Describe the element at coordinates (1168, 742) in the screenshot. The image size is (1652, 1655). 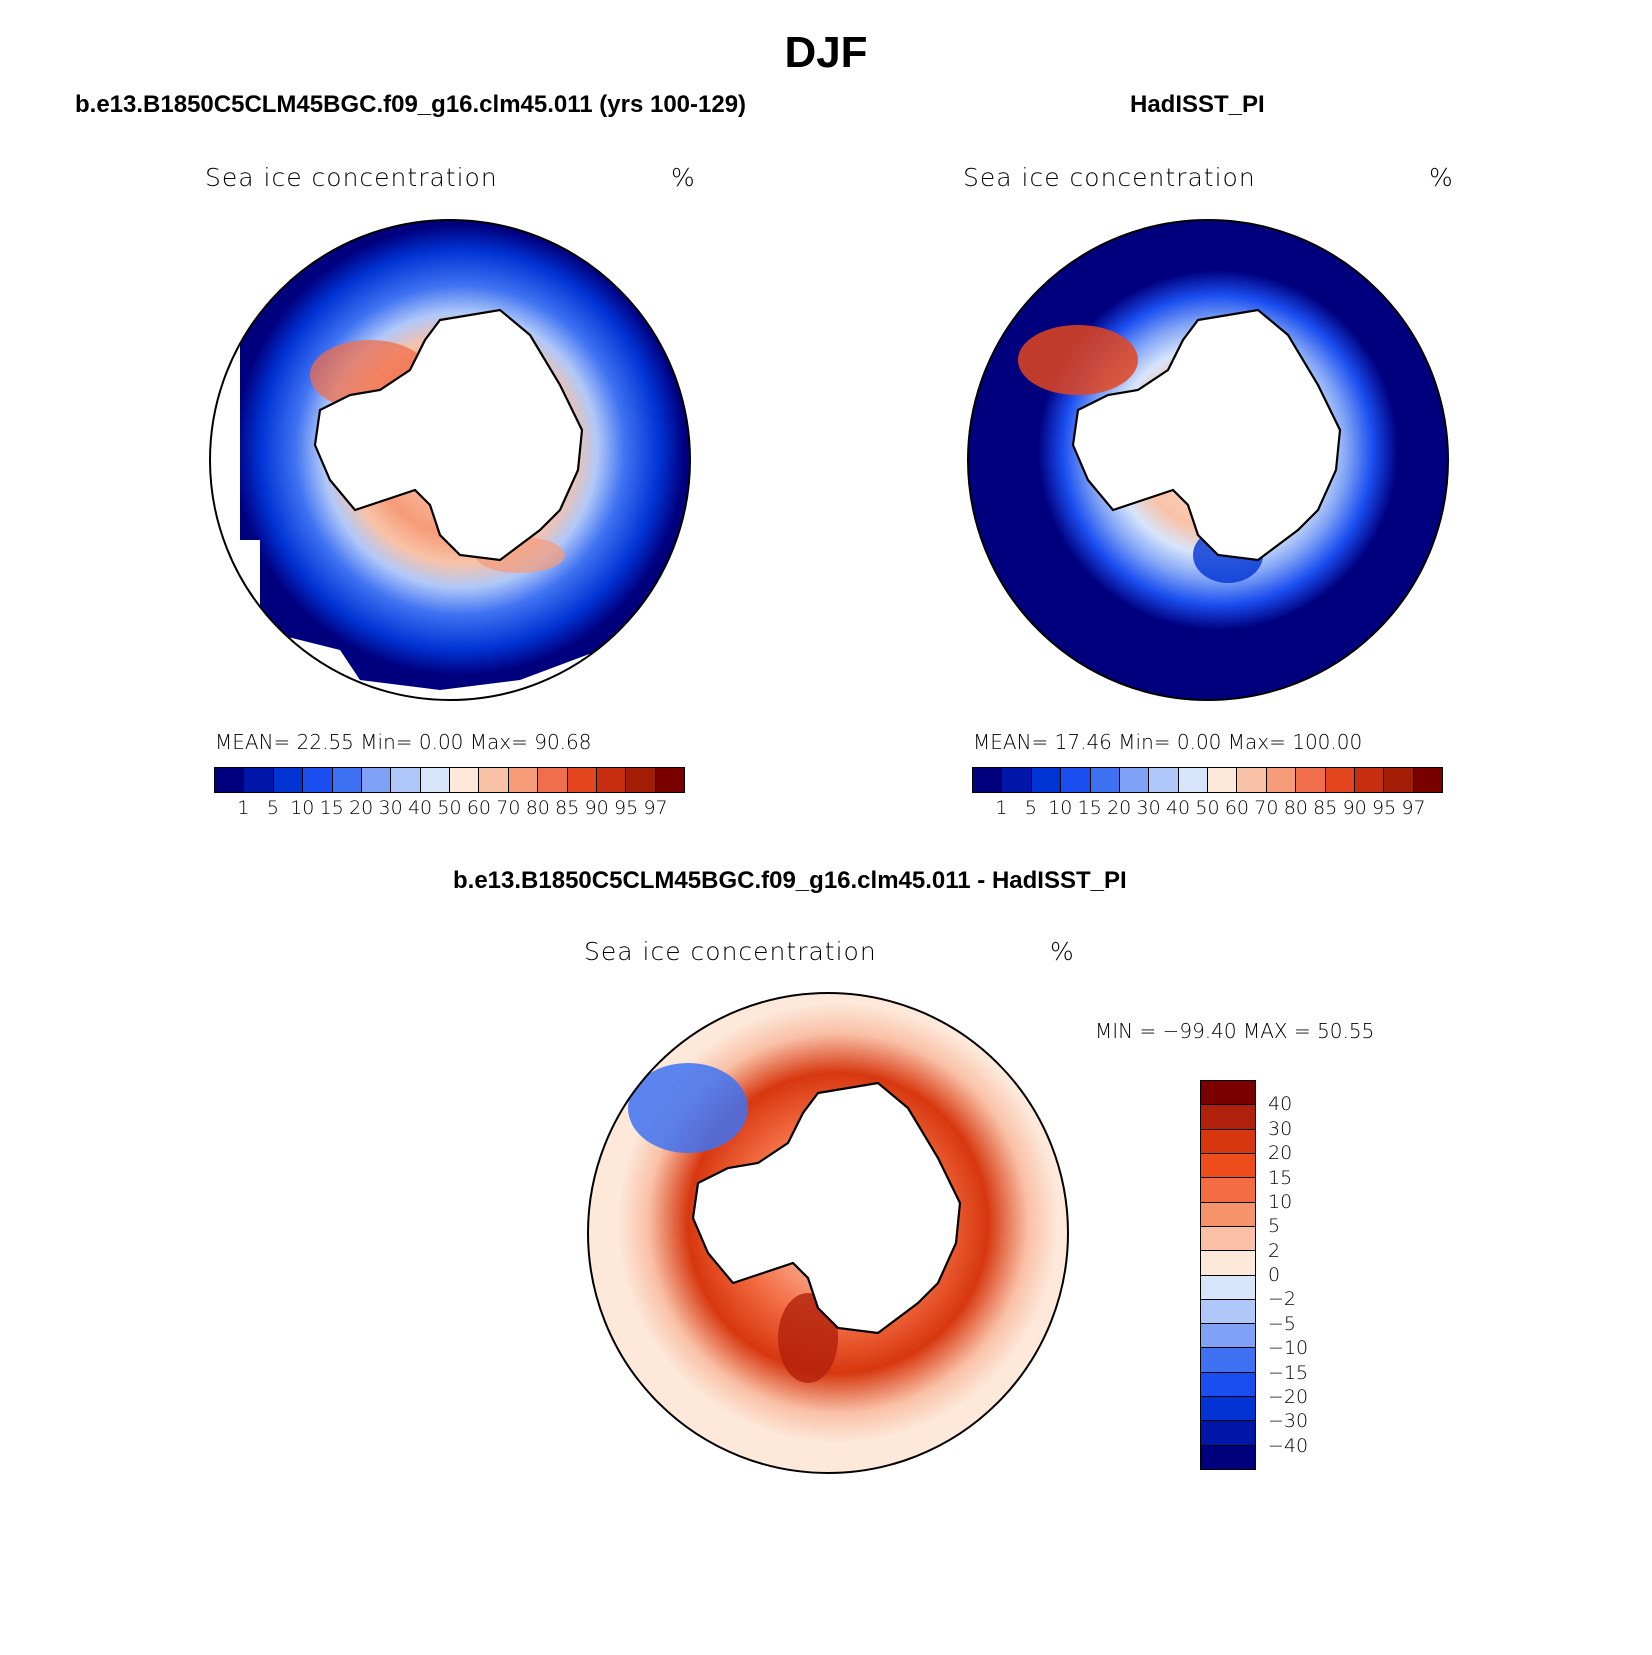
I see `obs-stats: MEAN= 17.46 Min= 0.00 Max= 100.00` at that location.